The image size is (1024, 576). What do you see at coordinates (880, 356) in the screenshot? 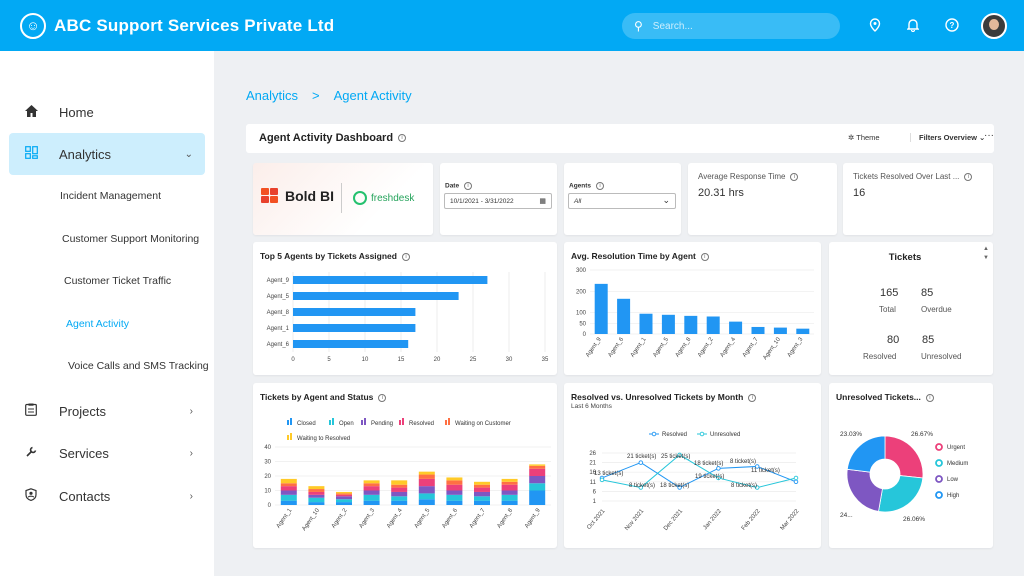
I see `tickets-resolved-label: Resolved` at bounding box center [880, 356].